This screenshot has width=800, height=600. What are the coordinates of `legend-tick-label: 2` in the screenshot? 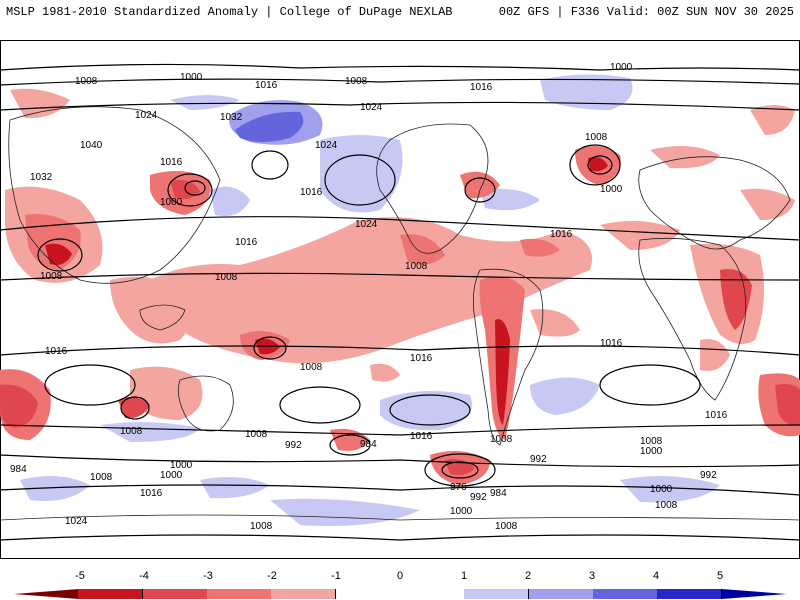 It's located at (528, 576).